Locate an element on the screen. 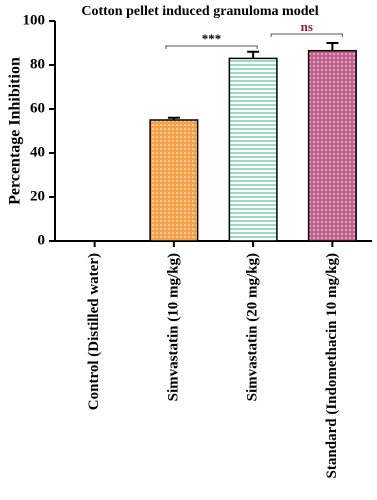 This screenshot has width=377, height=500. chart-title: Cotton pellet induced granuloma model is located at coordinates (199, 11).